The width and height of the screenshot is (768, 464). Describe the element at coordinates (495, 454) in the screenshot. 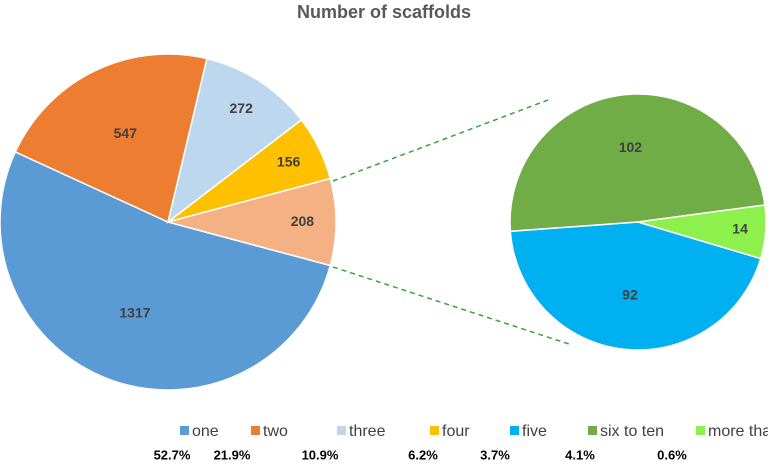

I see `legend-percent: 3.7%` at that location.